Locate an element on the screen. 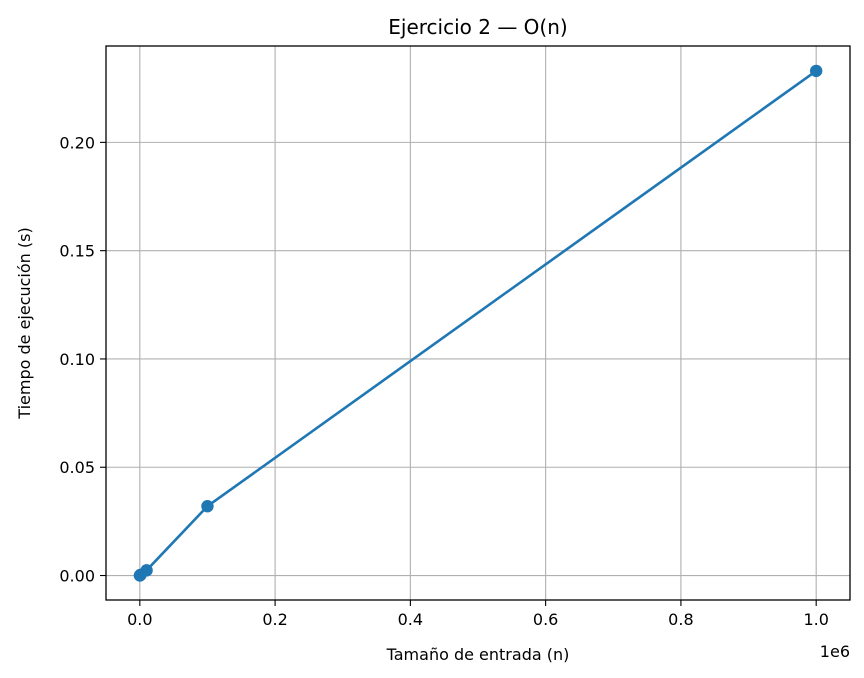 This screenshot has height=678, width=864. x-offset-label: 1e6 is located at coordinates (835, 651).